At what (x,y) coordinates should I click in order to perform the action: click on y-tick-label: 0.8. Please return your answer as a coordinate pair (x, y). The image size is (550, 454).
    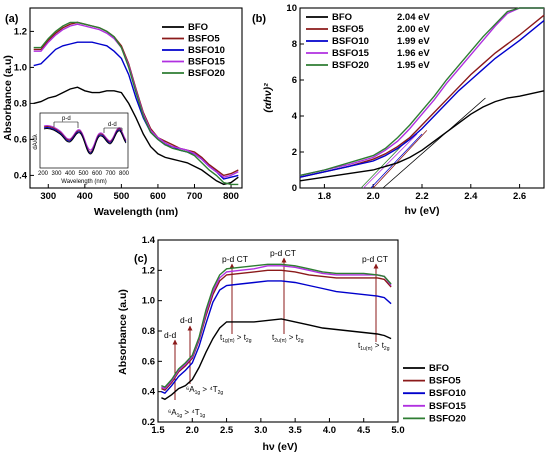
    Looking at the image, I should click on (148, 331).